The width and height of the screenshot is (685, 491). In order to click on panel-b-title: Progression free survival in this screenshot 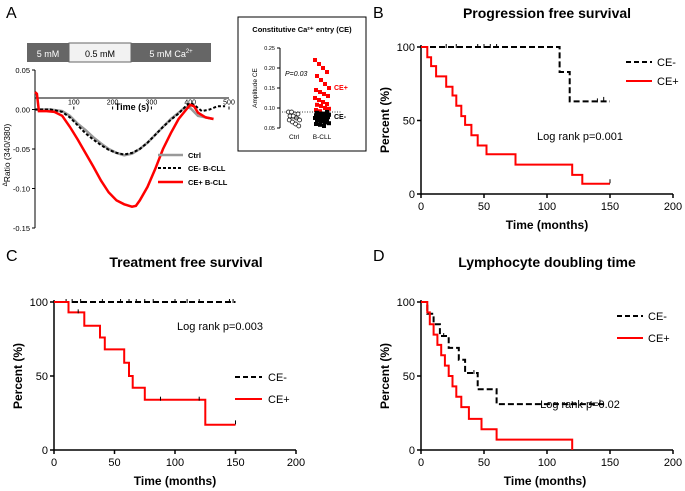, I will do `click(547, 13)`.